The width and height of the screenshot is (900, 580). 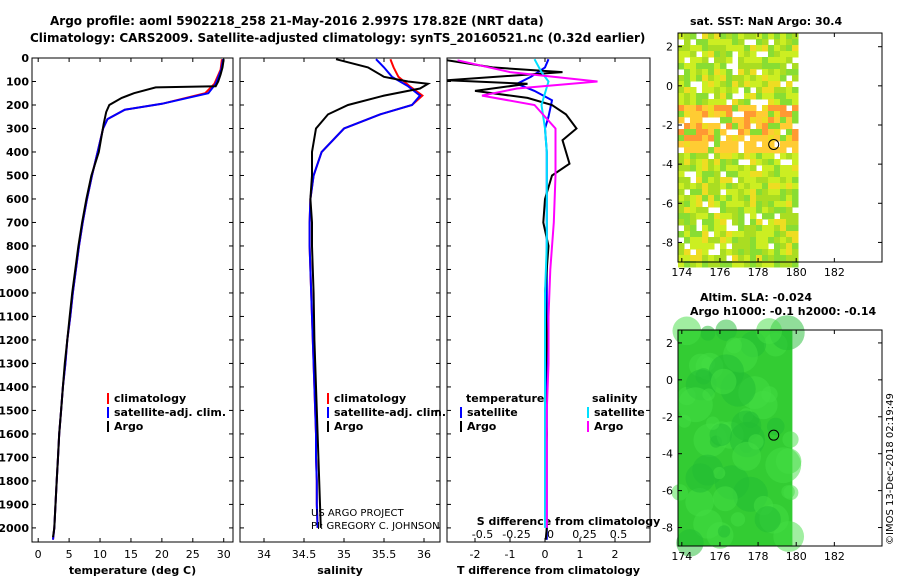 What do you see at coordinates (17, 269) in the screenshot?
I see `depth-tick-label: 900` at bounding box center [17, 269].